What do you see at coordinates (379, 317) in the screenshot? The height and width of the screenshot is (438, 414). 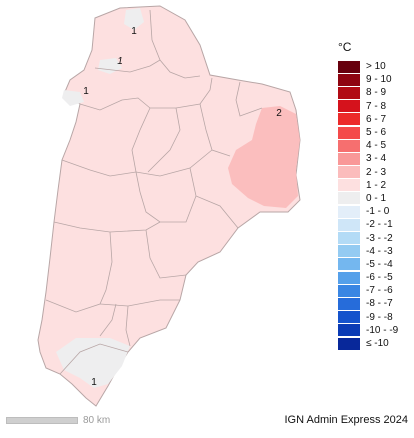 I see `legend-label: -9 - -8` at bounding box center [379, 317].